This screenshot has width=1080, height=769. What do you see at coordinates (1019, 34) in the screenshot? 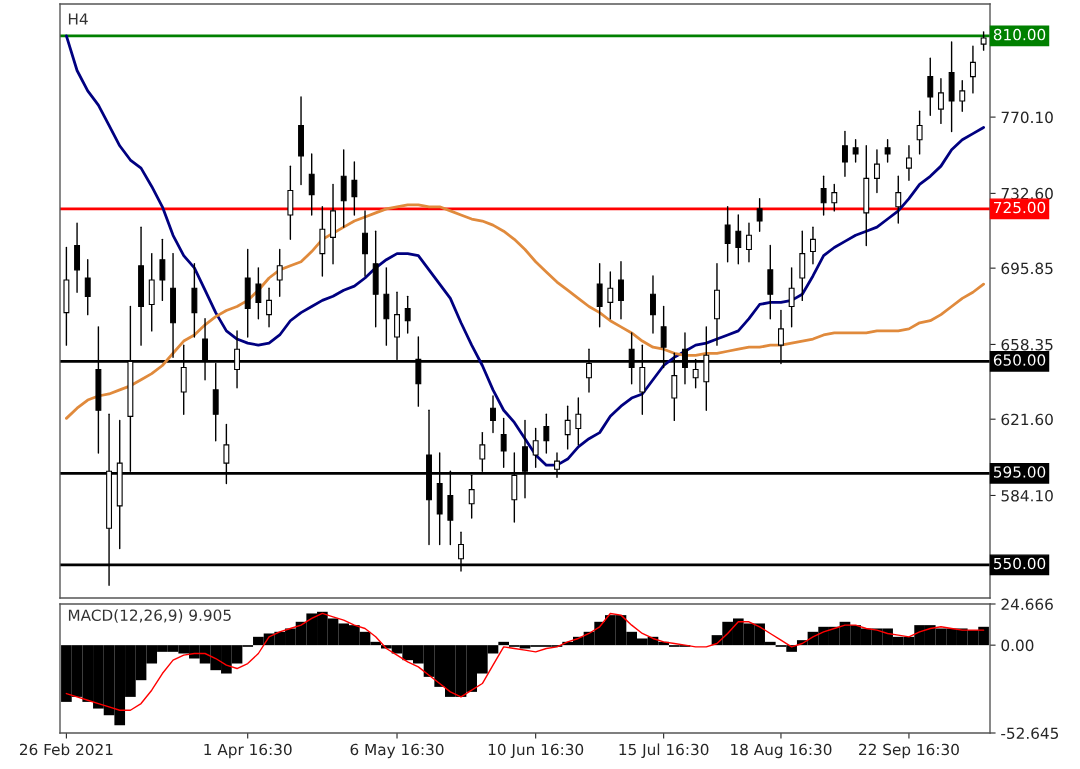
I see `ref-line-label: 810.00` at bounding box center [1019, 34].